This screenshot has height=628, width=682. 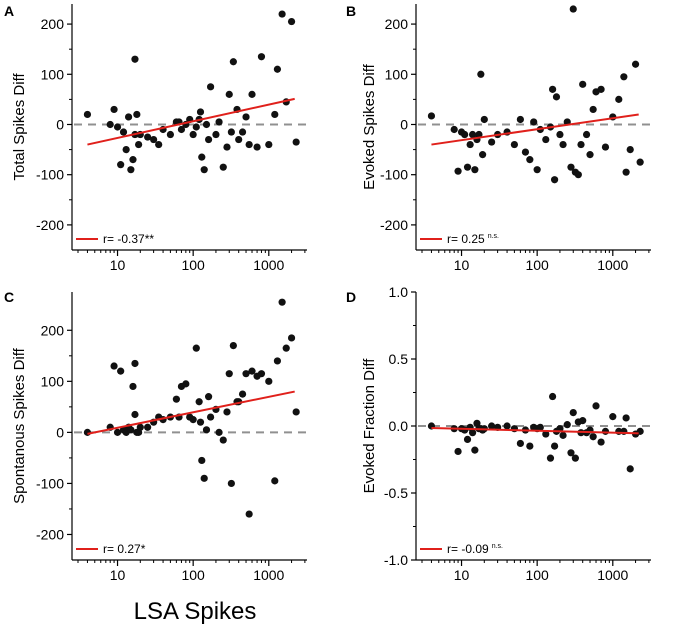 What do you see at coordinates (351, 11) in the screenshot?
I see `panel-letter-b: B` at bounding box center [351, 11].